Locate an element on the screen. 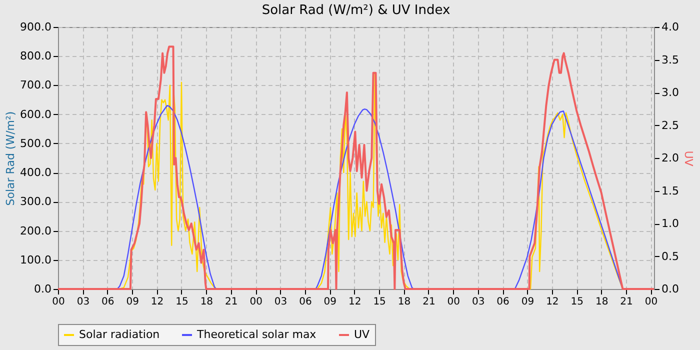 This screenshot has height=350, width=700. y-tick-label: 300.0 is located at coordinates (36, 201).